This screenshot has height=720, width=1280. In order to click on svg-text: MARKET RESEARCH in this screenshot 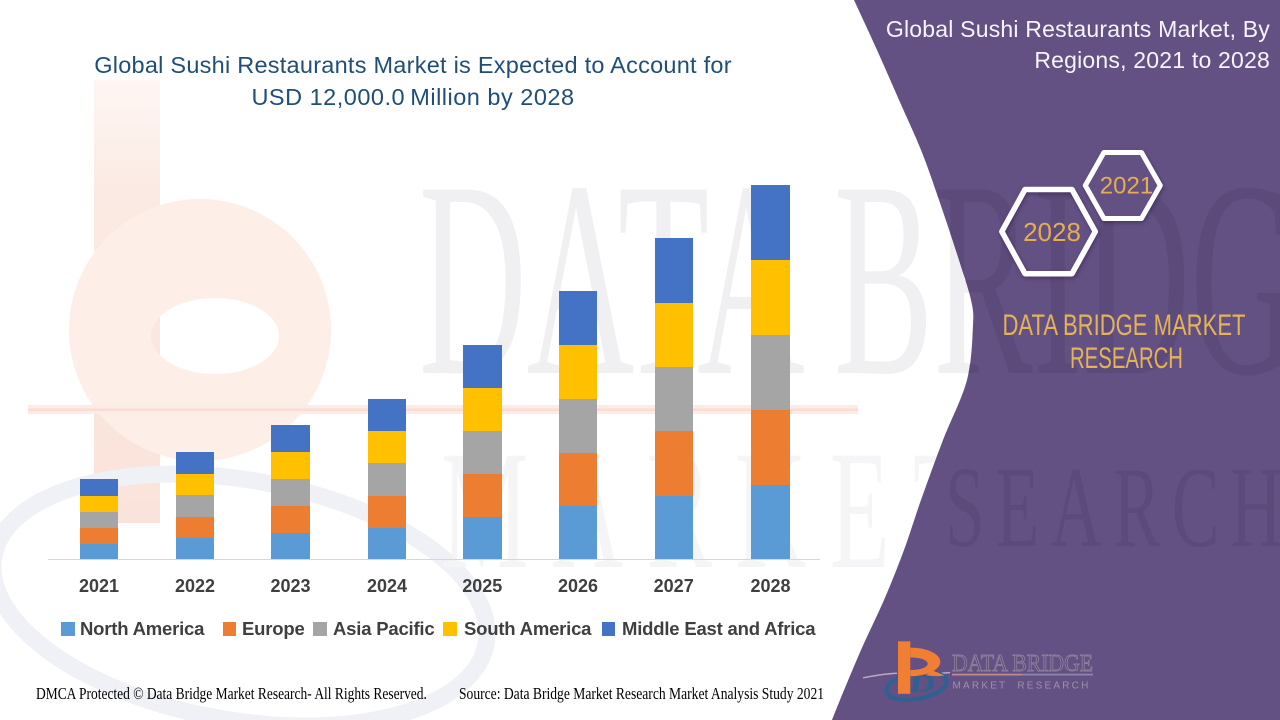, I will do `click(1022, 686)`.